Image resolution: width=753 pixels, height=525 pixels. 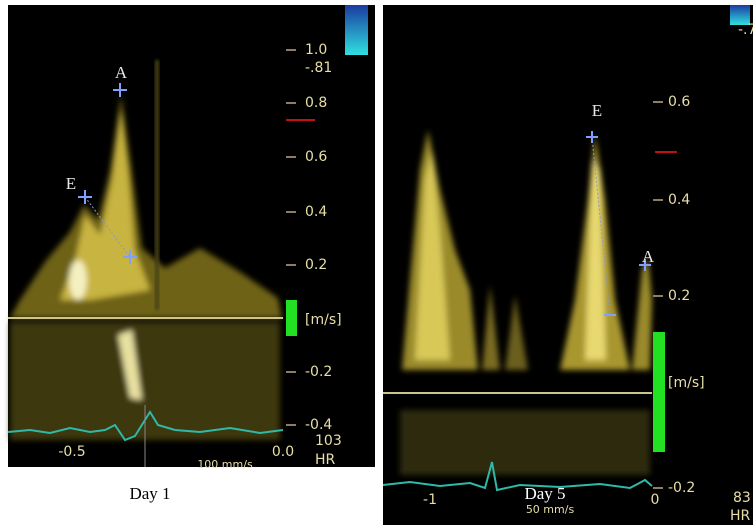 I want to click on scale-label: 1.0, so click(x=316, y=50).